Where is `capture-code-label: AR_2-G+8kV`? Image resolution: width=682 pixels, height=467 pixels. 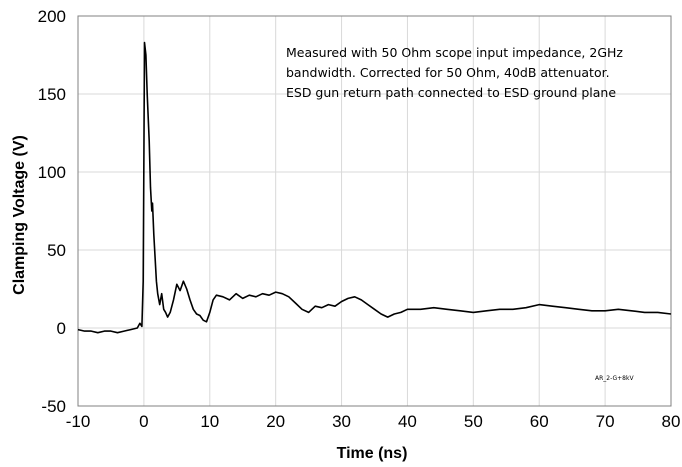 capture-code-label: AR_2-G+8kV is located at coordinates (614, 378).